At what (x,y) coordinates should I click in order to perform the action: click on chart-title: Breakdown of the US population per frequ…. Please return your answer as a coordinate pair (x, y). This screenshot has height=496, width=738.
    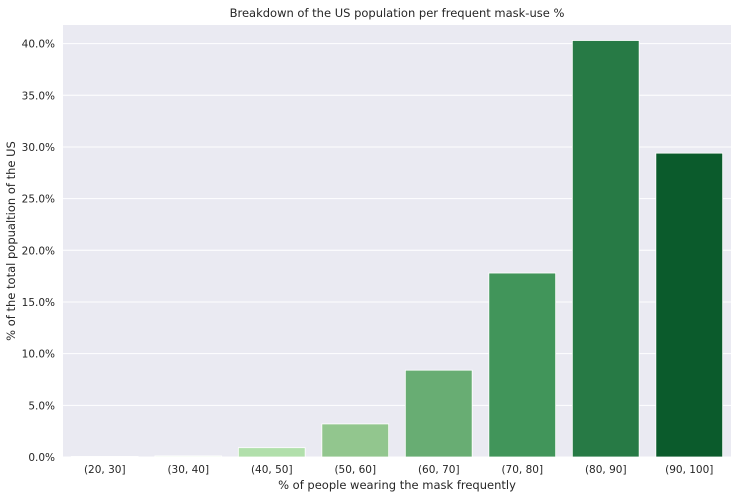
    Looking at the image, I should click on (397, 13).